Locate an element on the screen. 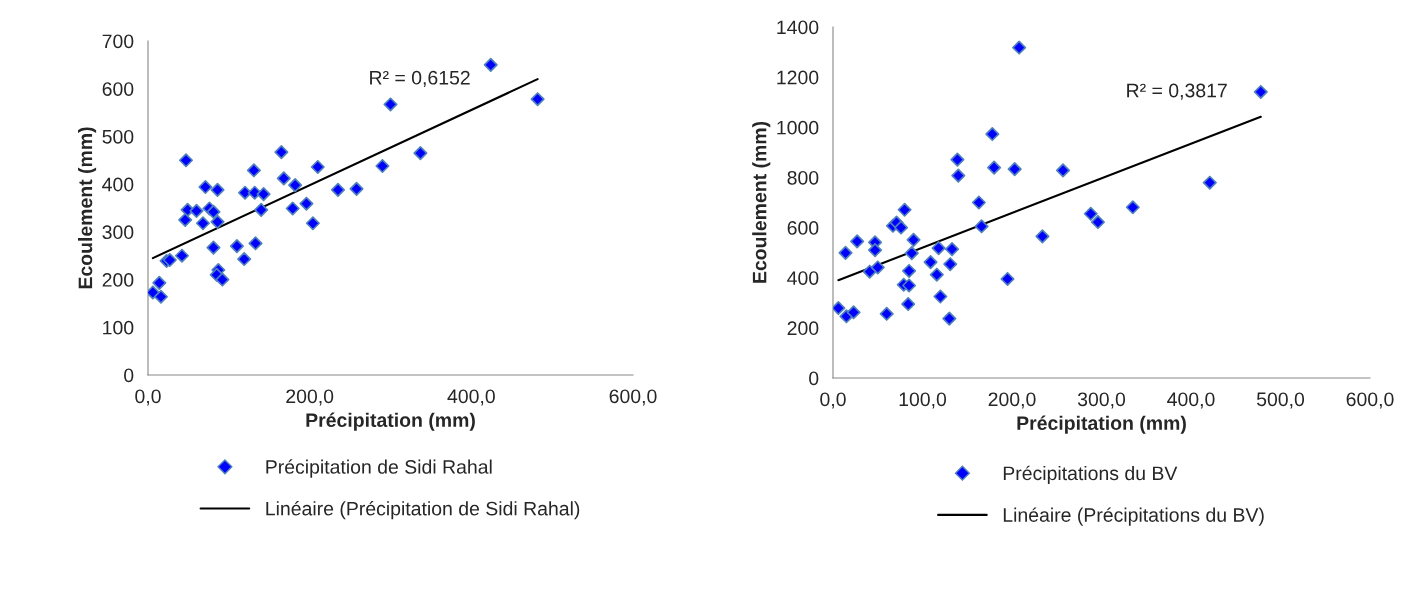  y-tick-label: 500 is located at coordinates (118, 136).